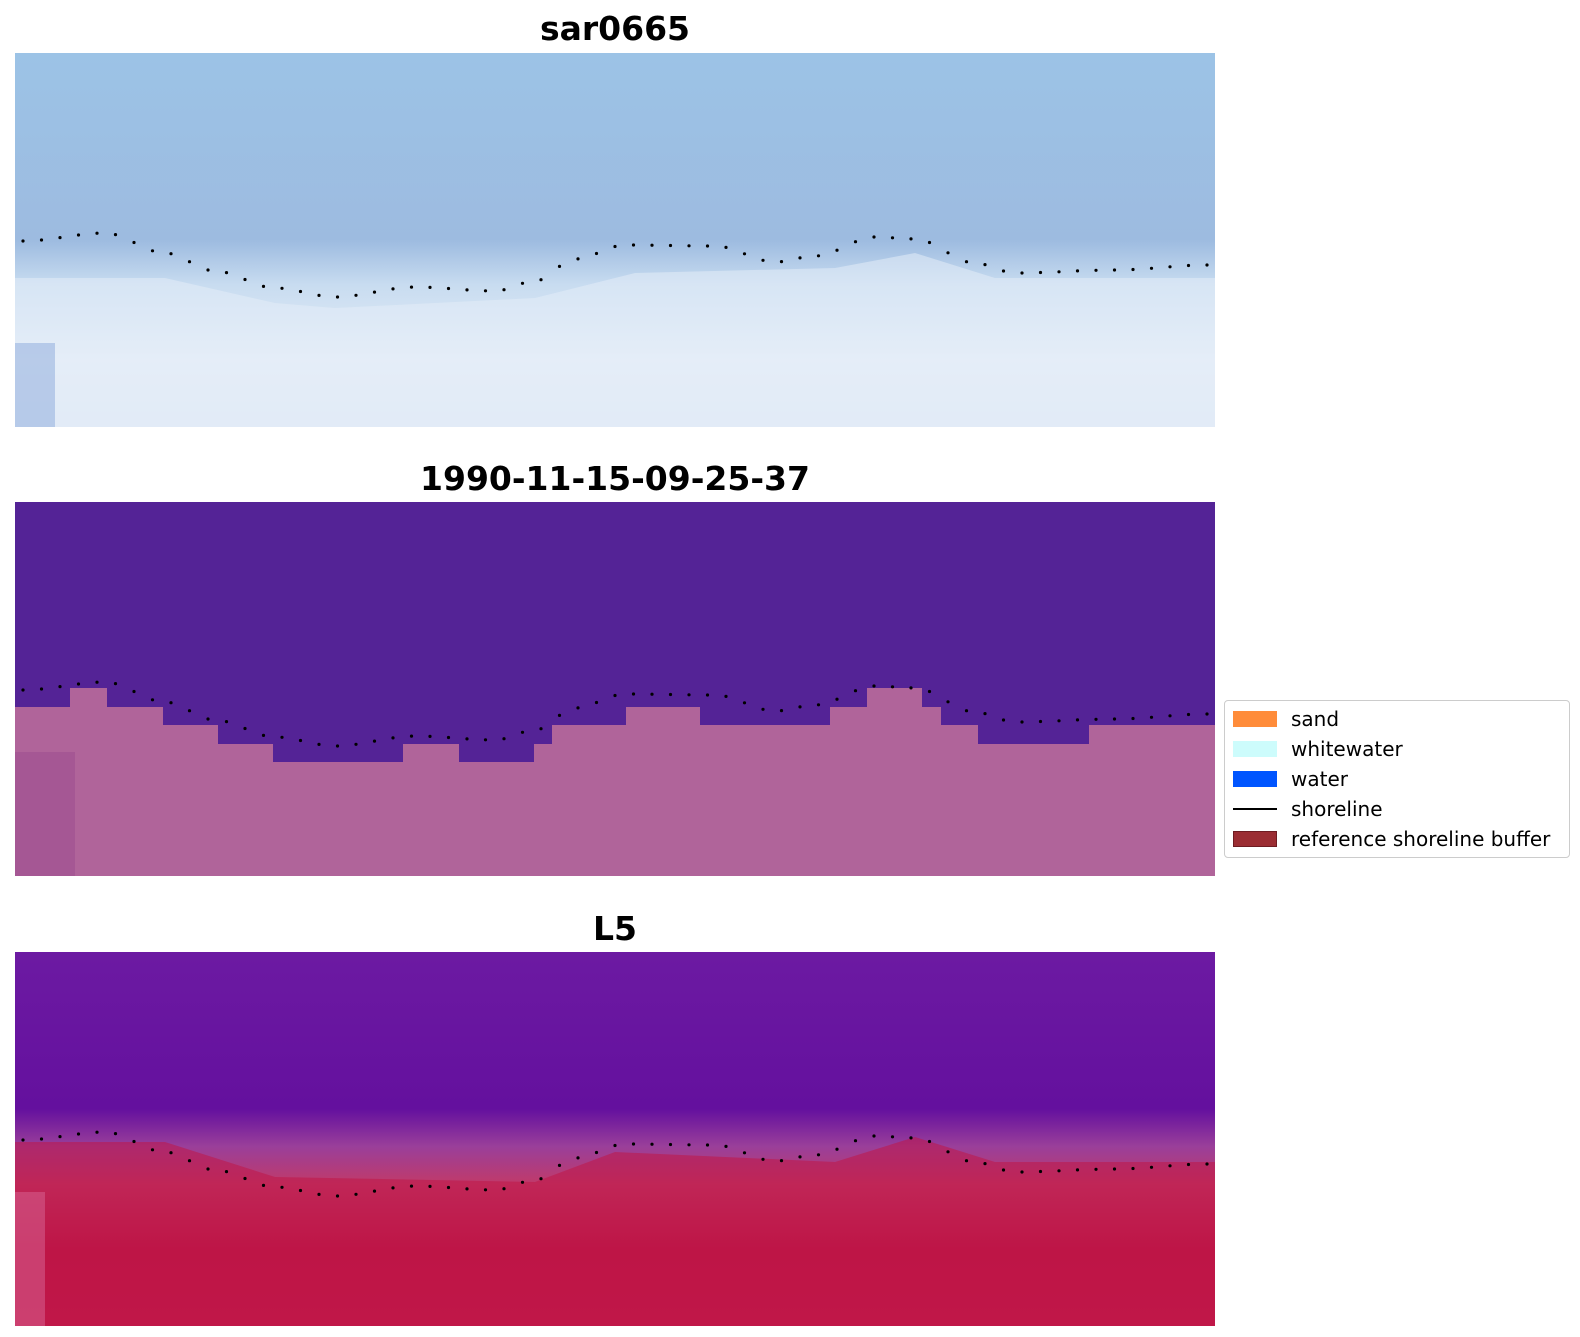 This screenshot has height=1337, width=1580. I want to click on l5-land-region, so click(615, 1231).